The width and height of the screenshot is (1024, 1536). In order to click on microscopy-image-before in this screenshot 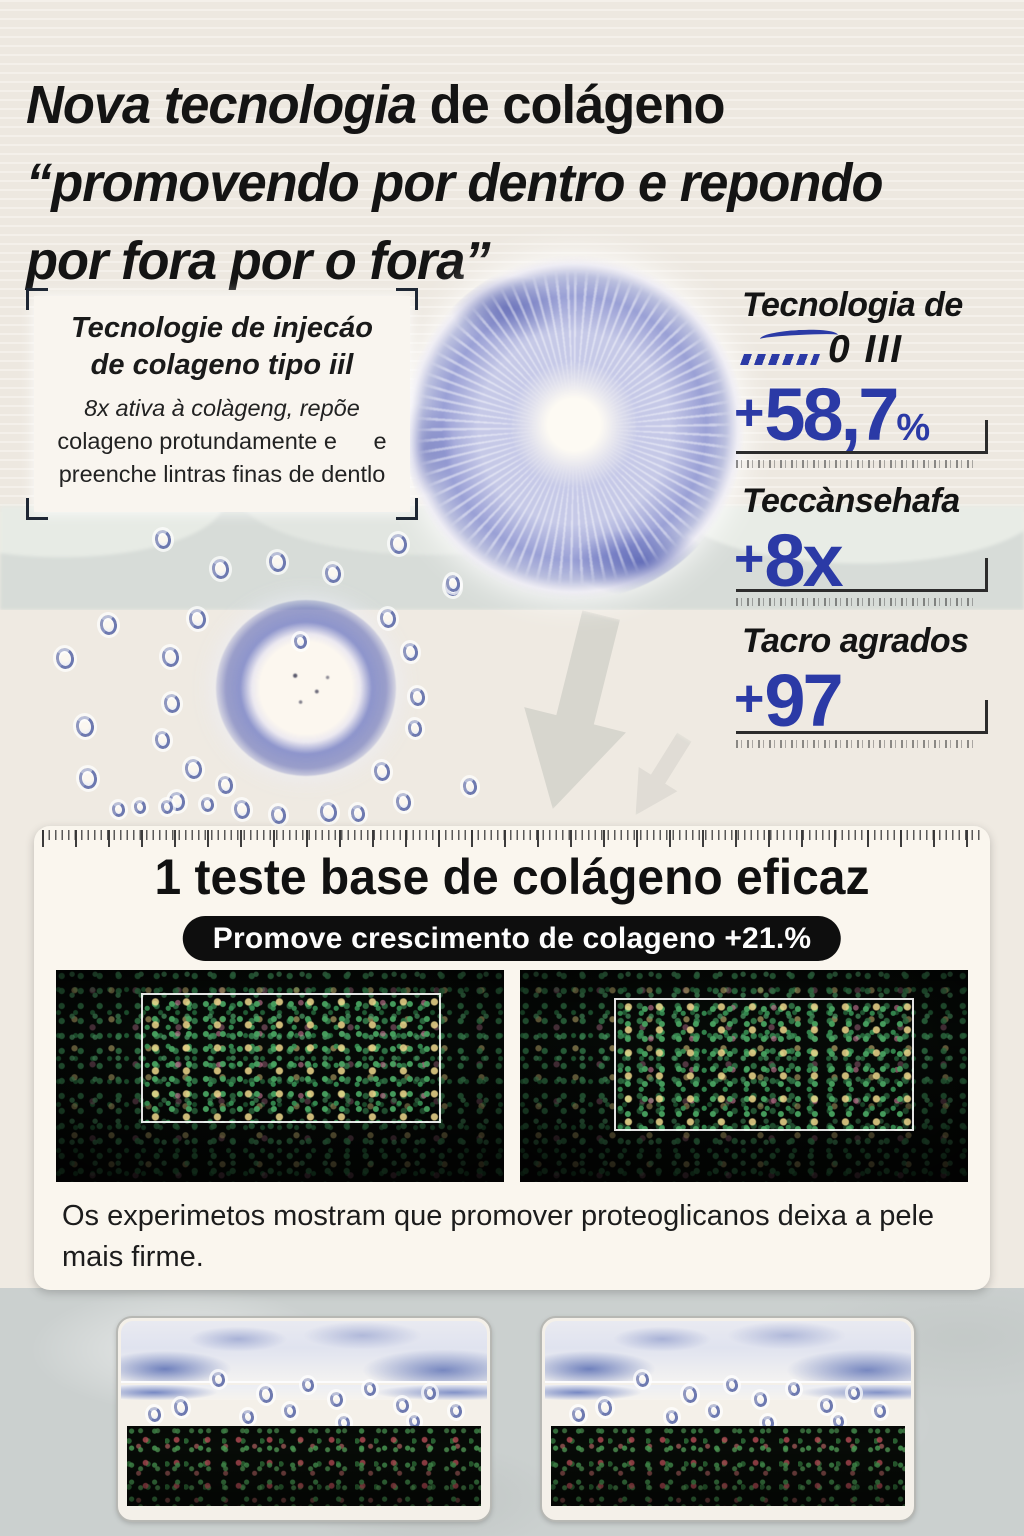, I will do `click(280, 1076)`.